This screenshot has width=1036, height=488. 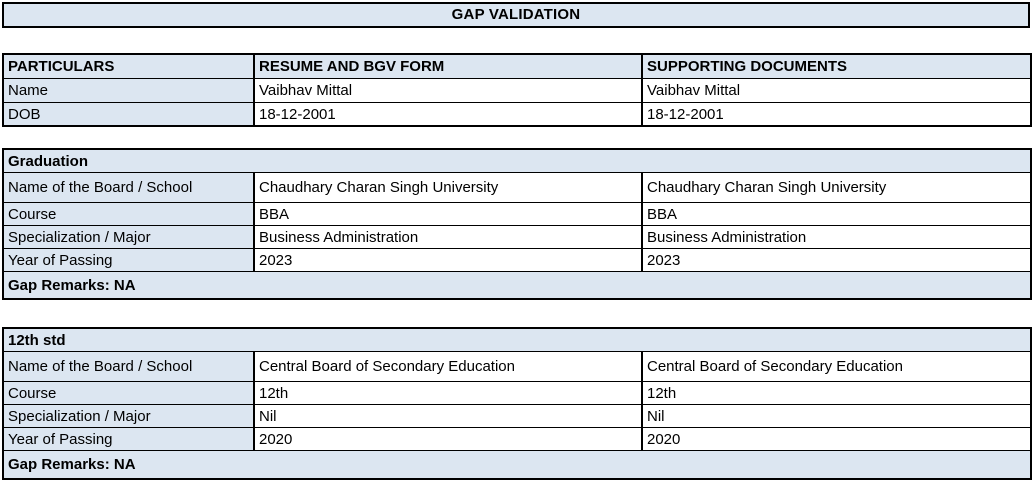 I want to click on section-header-twelfth-std: 12th std, so click(x=517, y=339).